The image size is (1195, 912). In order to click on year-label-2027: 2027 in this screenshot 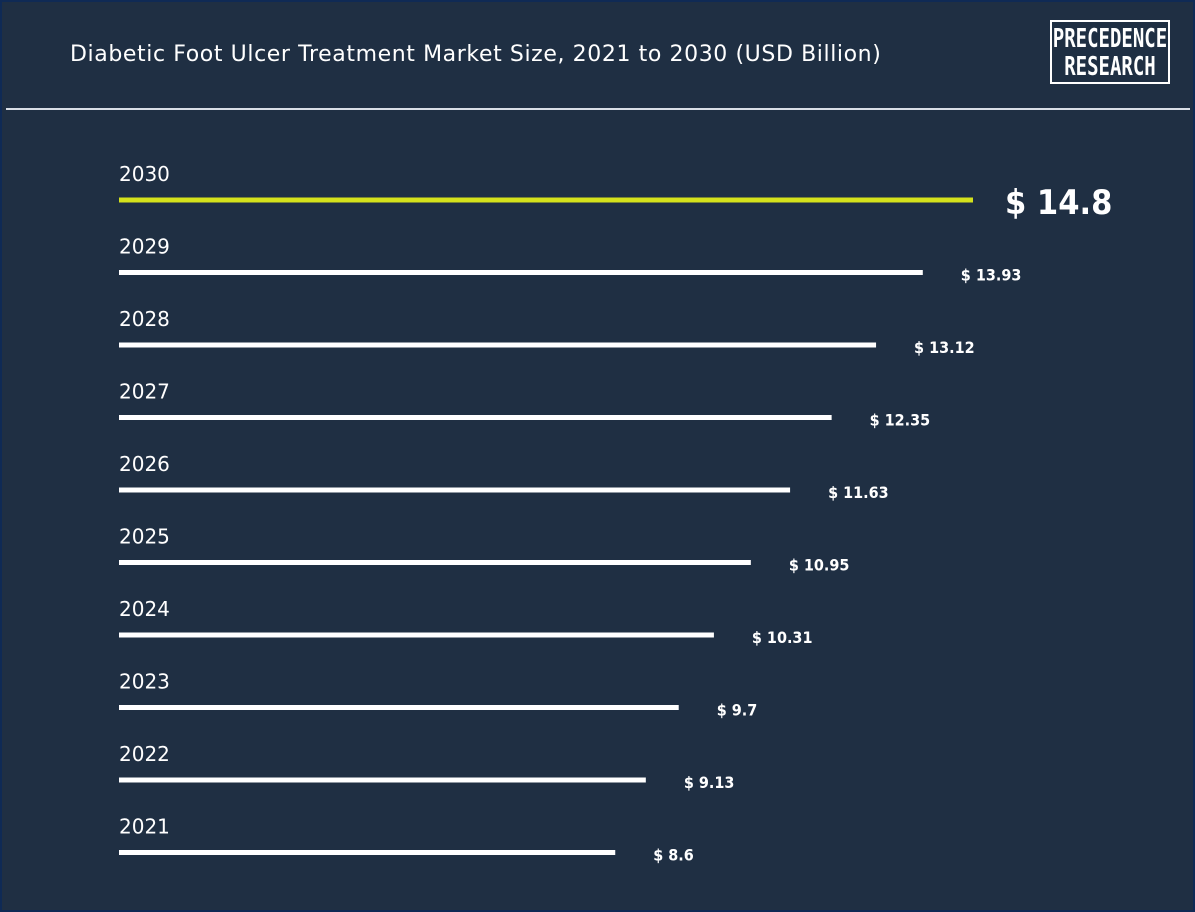, I will do `click(144, 392)`.